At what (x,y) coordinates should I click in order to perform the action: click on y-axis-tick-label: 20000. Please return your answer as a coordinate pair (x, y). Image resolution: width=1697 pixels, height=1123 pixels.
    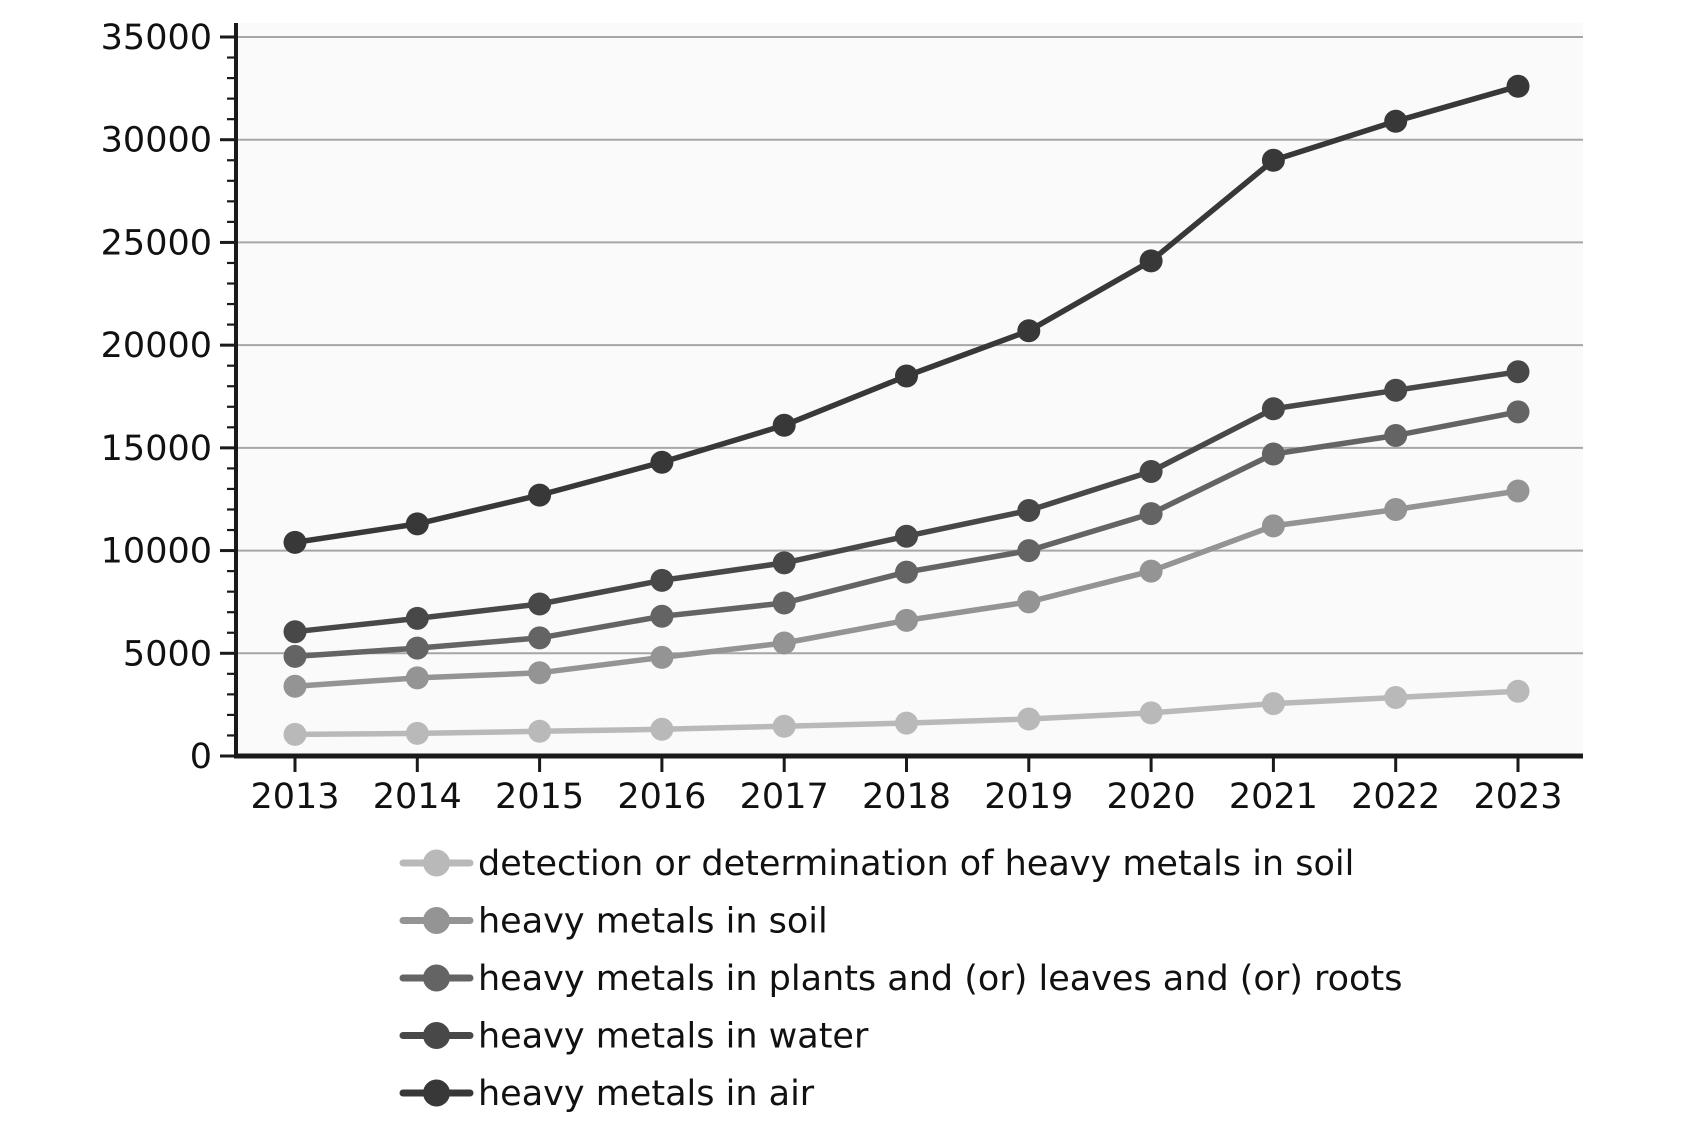
    Looking at the image, I should click on (156, 346).